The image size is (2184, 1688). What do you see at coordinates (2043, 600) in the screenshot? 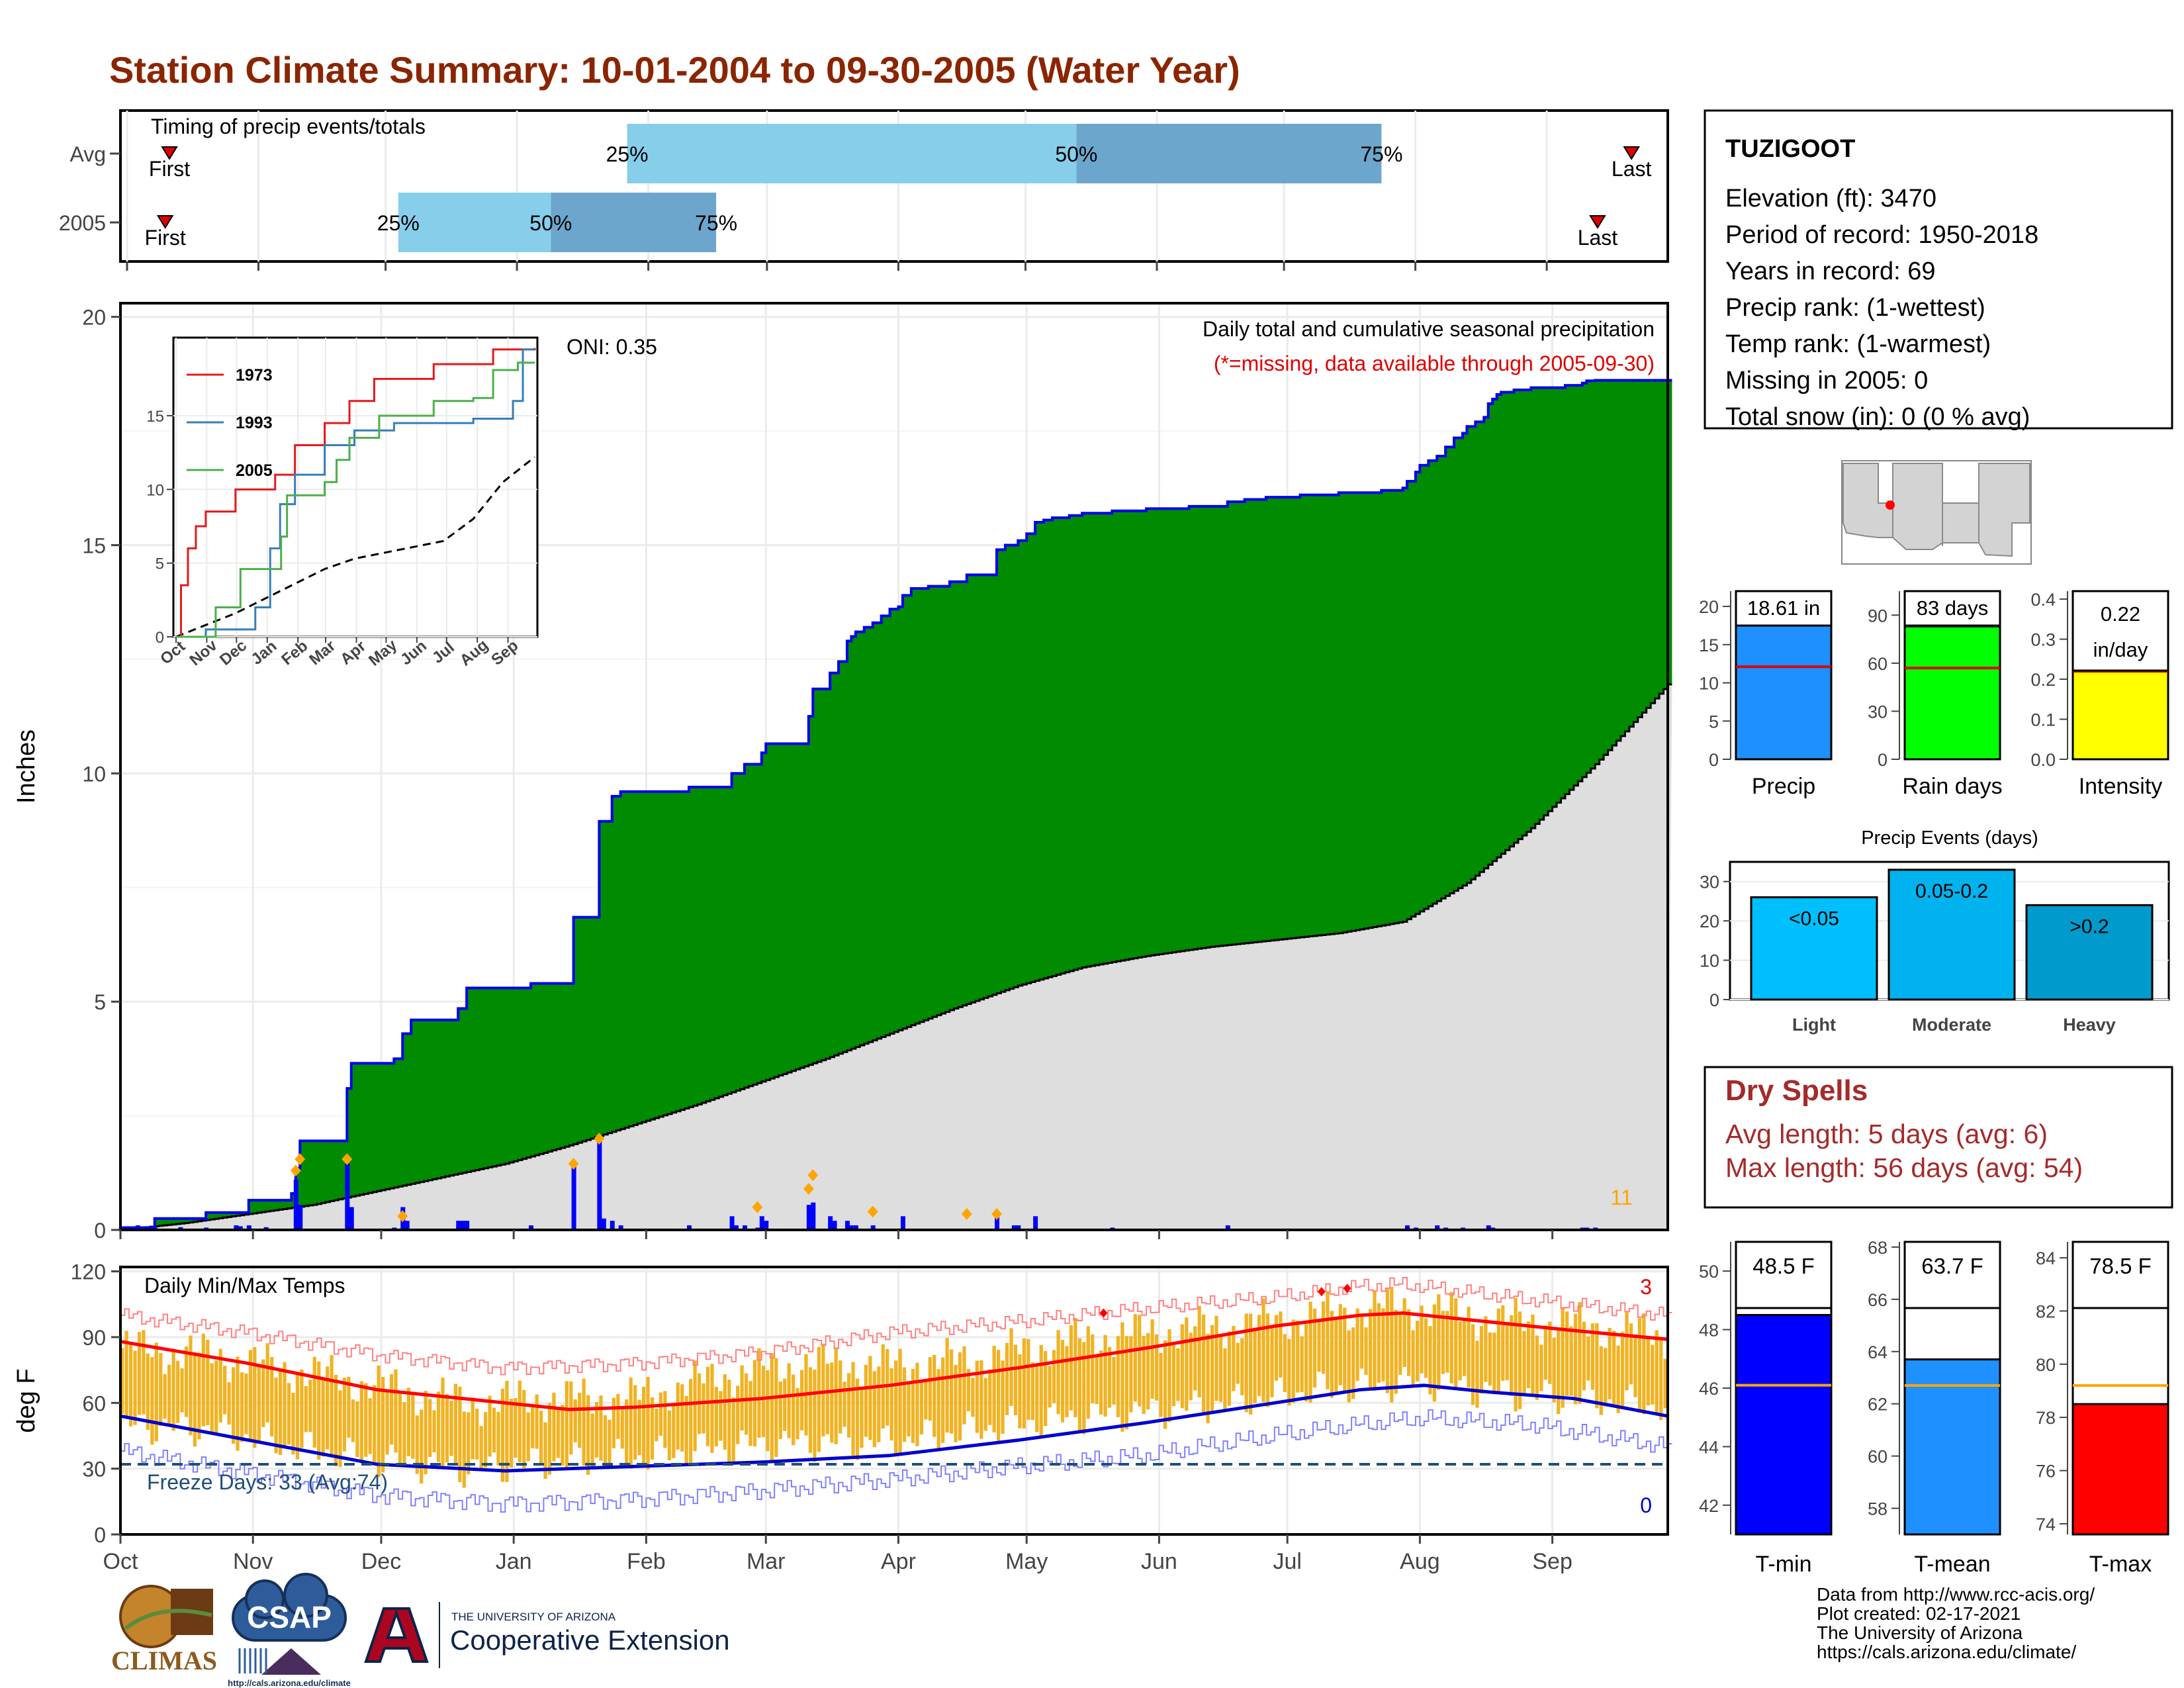
I see `intensity-ytick-label: 0.4` at bounding box center [2043, 600].